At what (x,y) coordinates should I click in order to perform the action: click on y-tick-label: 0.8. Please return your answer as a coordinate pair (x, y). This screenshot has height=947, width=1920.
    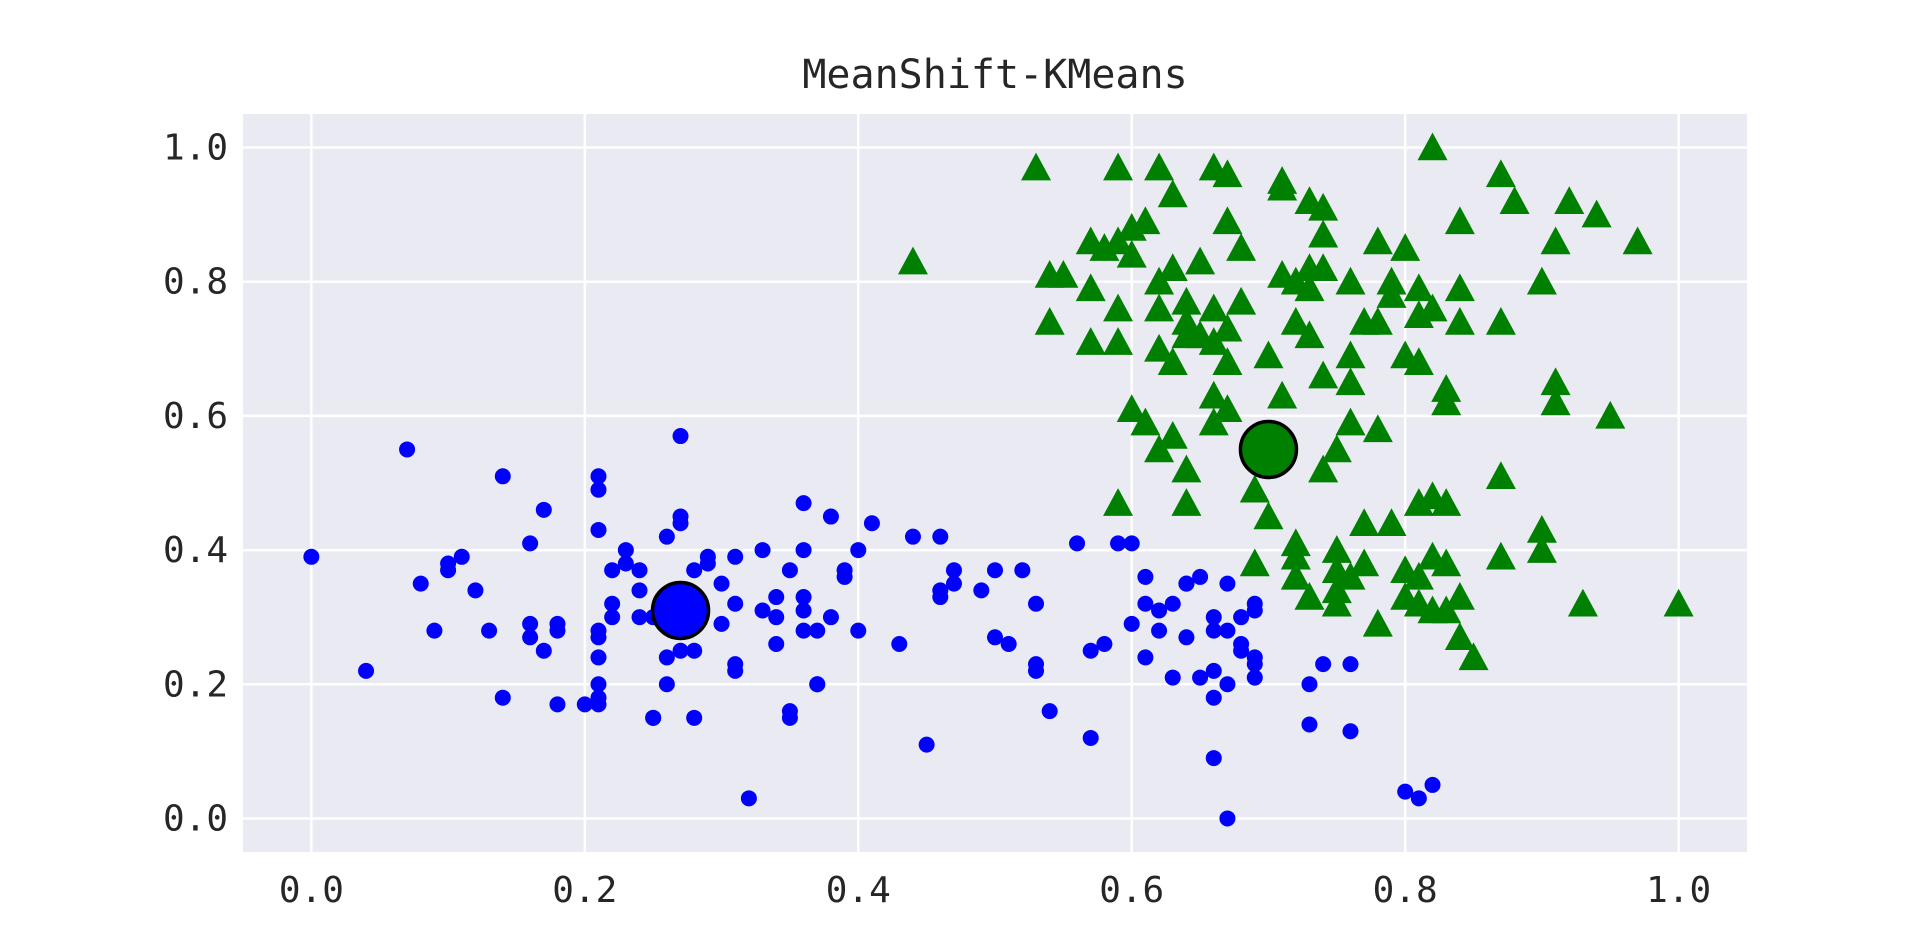
    Looking at the image, I should click on (195, 282).